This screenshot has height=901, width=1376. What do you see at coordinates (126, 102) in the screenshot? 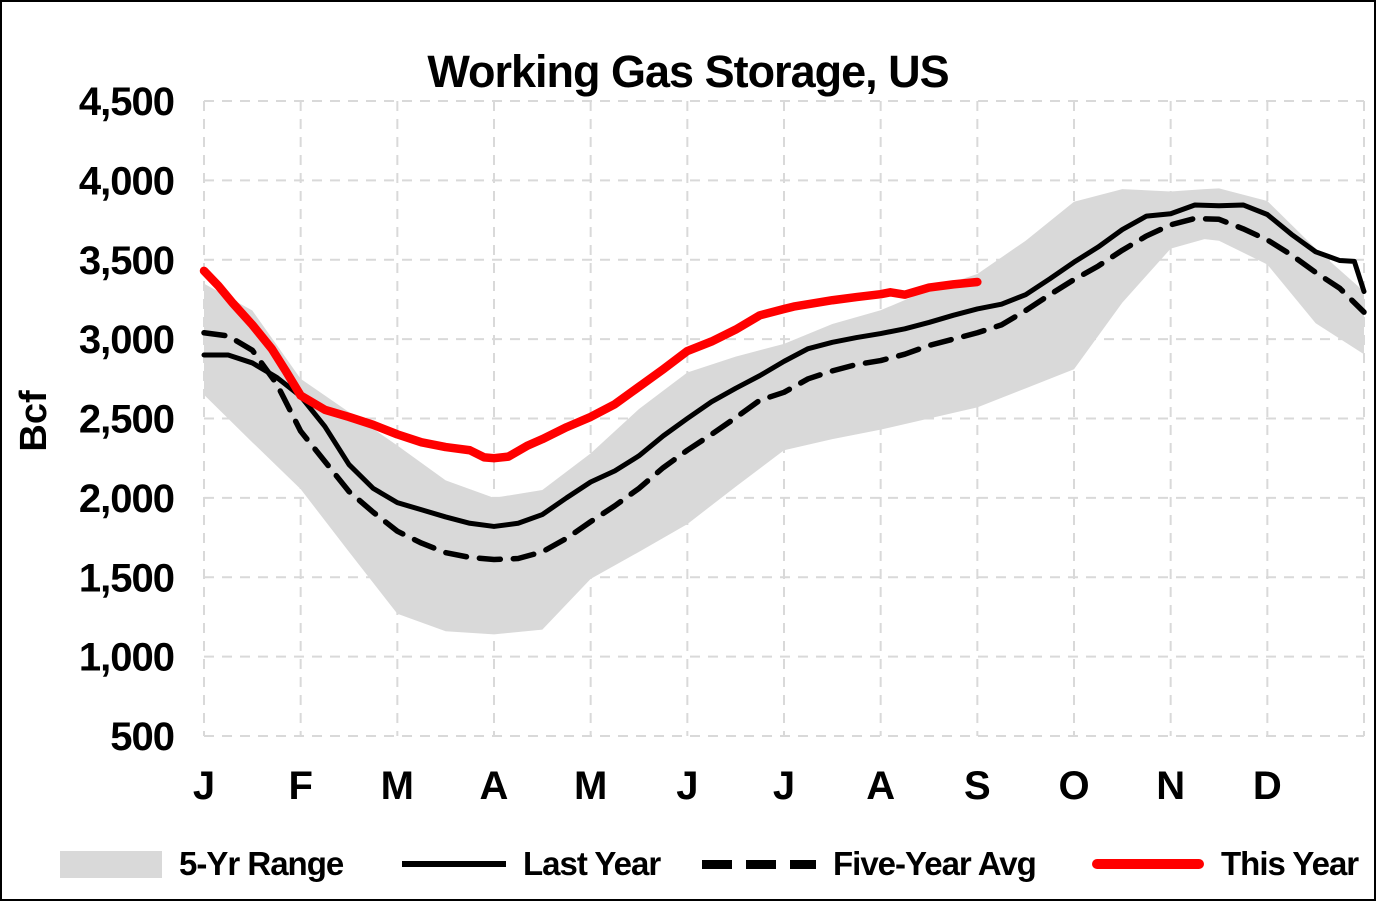
I see `y-tick-label: 4,500` at bounding box center [126, 102].